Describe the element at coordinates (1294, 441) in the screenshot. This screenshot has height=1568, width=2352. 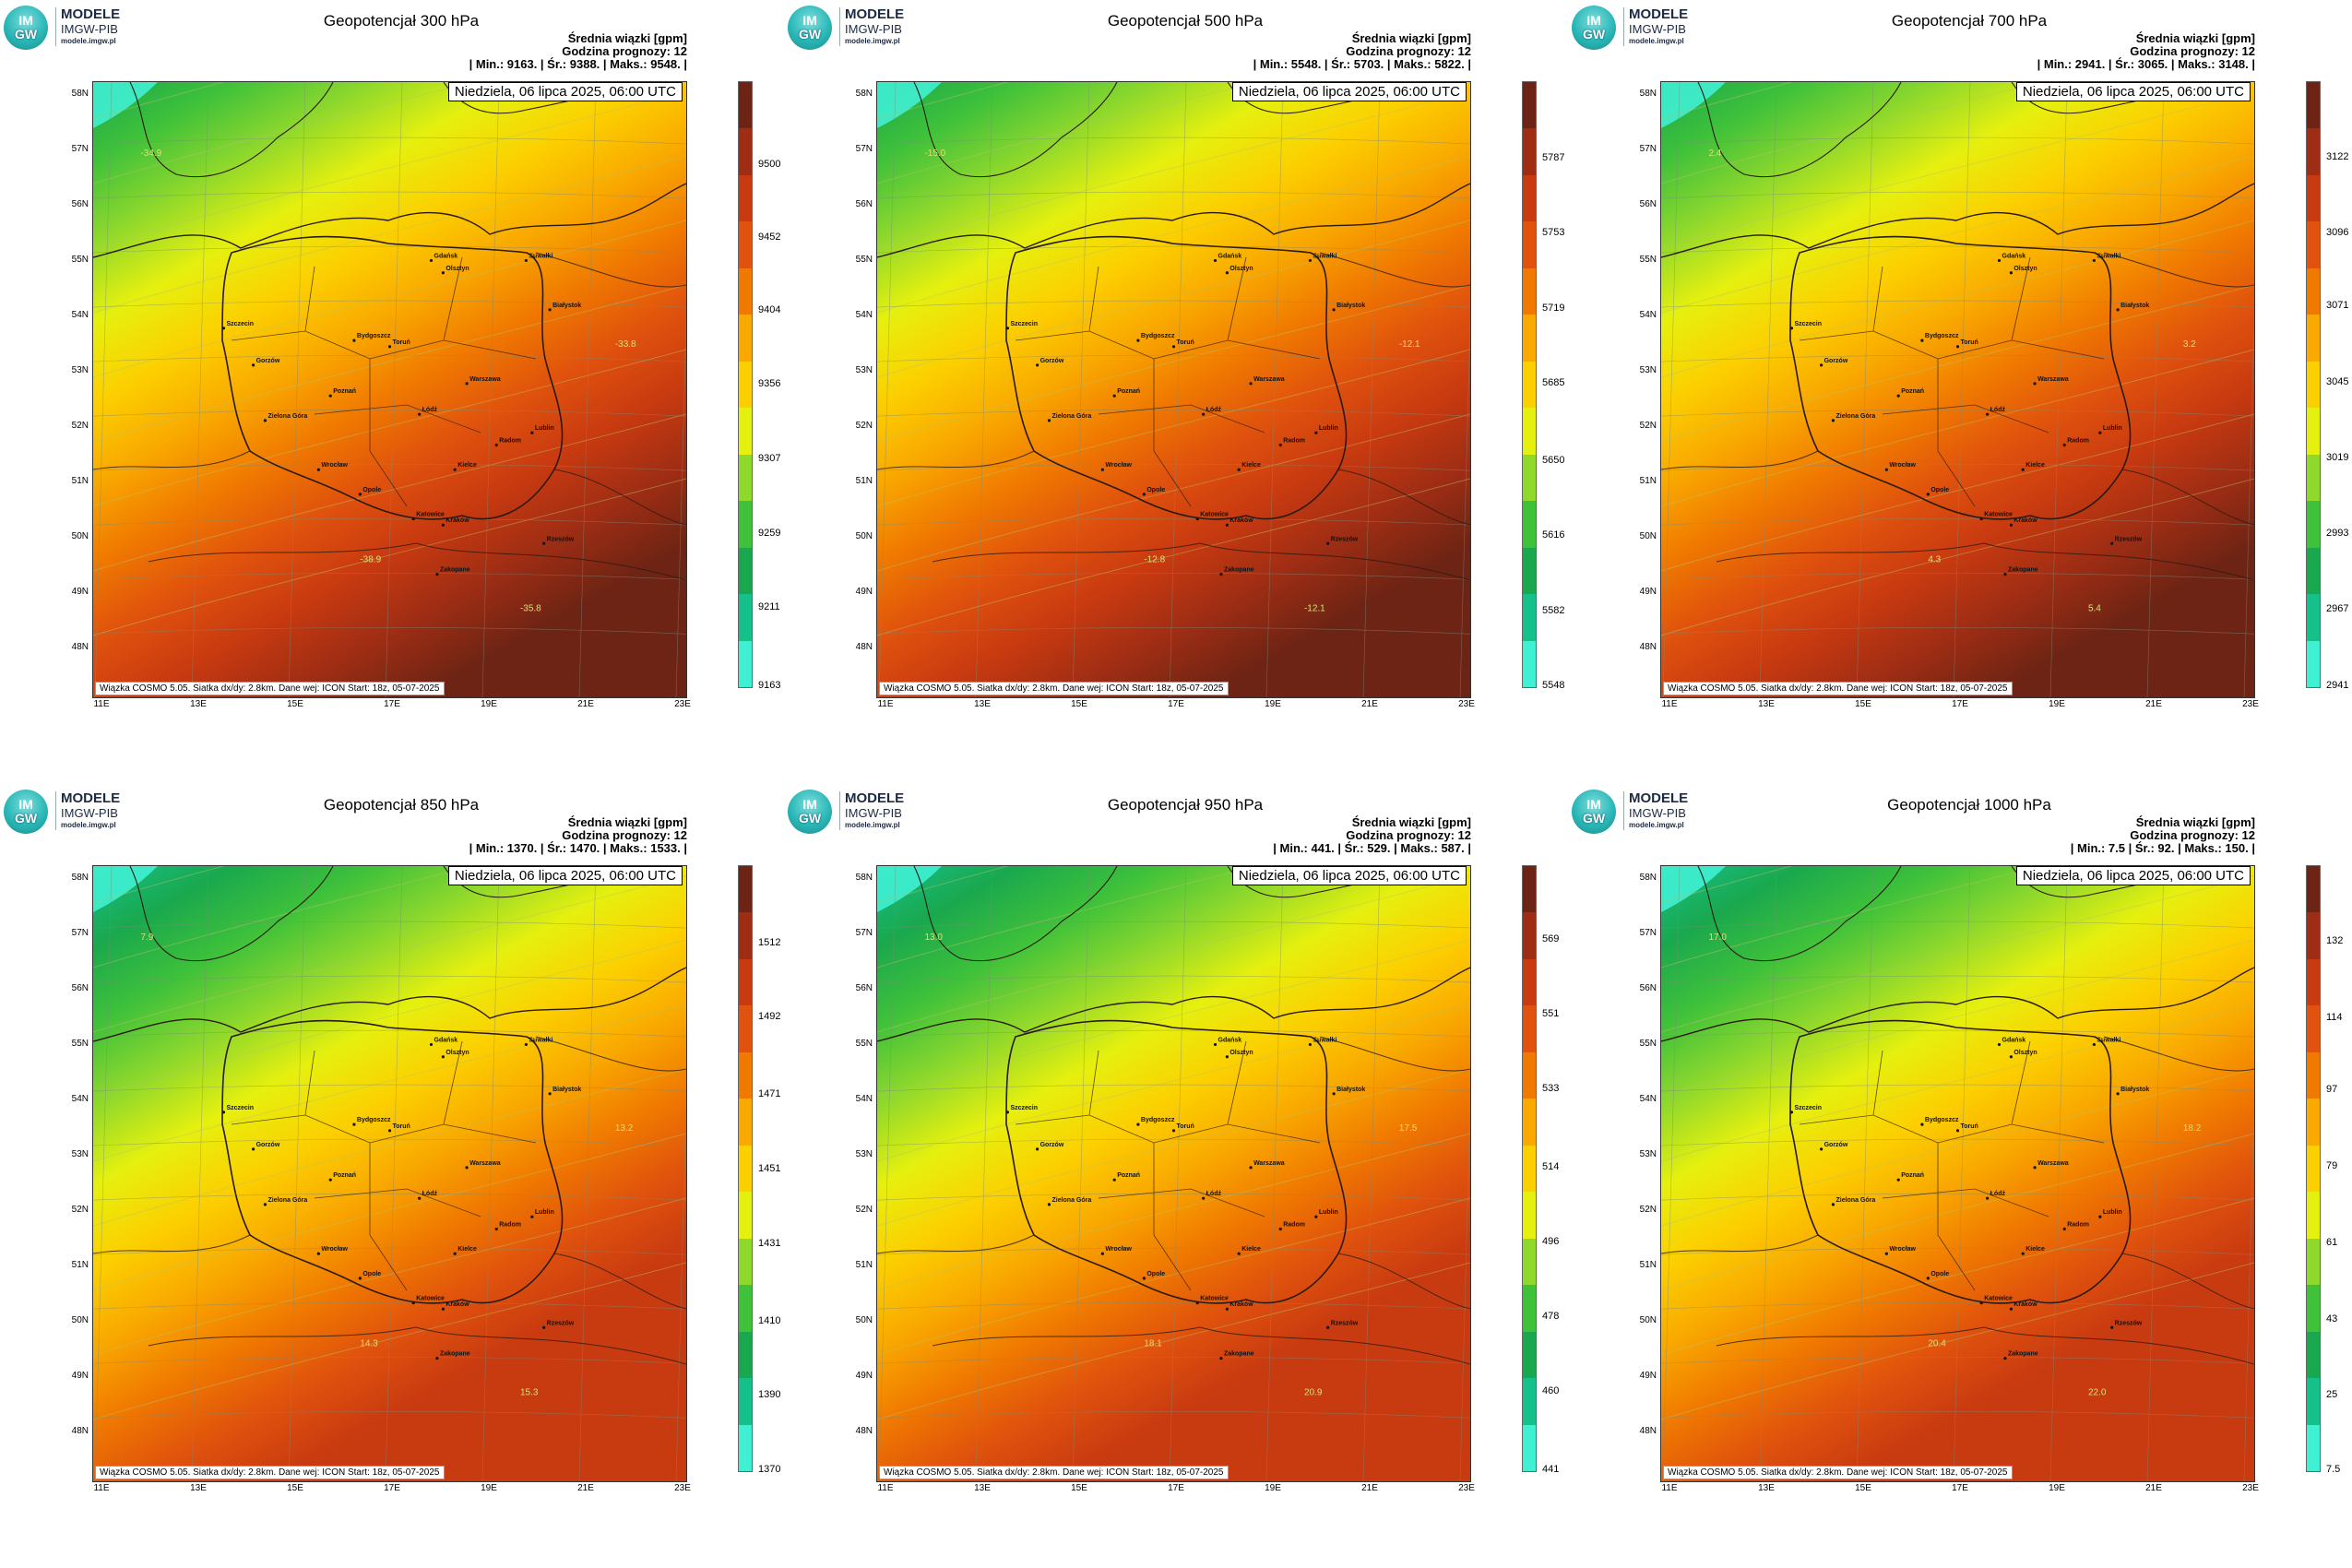
I see `city-label: Radom` at that location.